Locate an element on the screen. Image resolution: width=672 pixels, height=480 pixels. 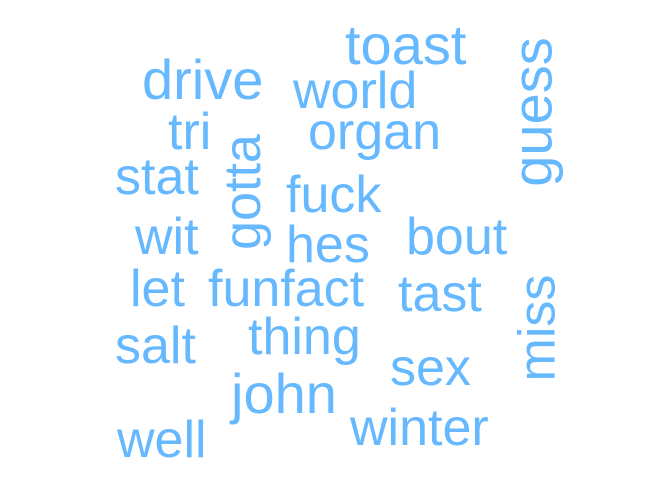
word-gotta: gotta is located at coordinates (242, 192).